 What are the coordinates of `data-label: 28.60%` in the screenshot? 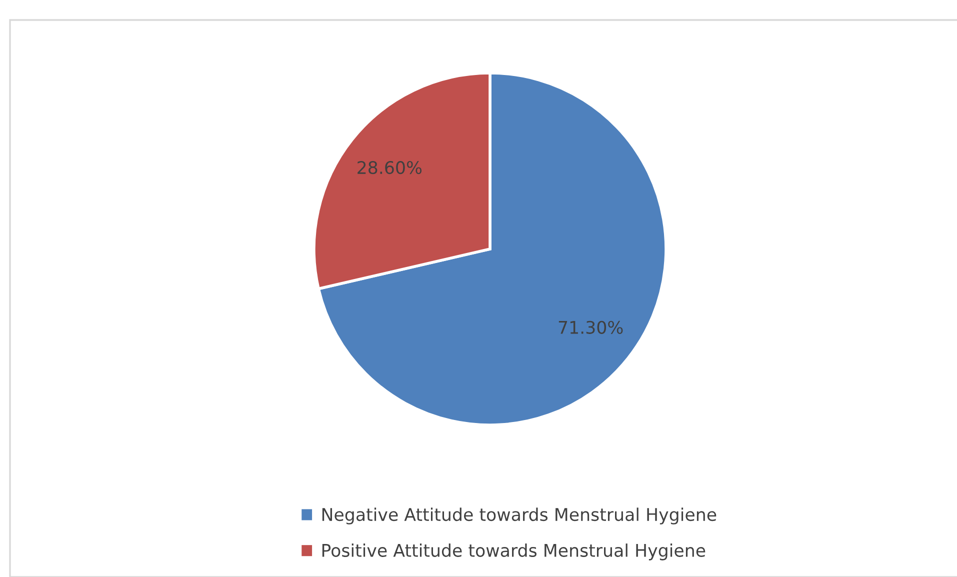 It's located at (390, 167).